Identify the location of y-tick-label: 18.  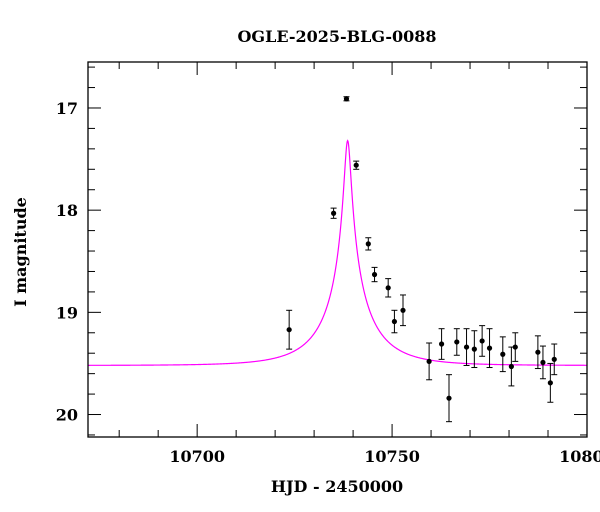
(67, 210).